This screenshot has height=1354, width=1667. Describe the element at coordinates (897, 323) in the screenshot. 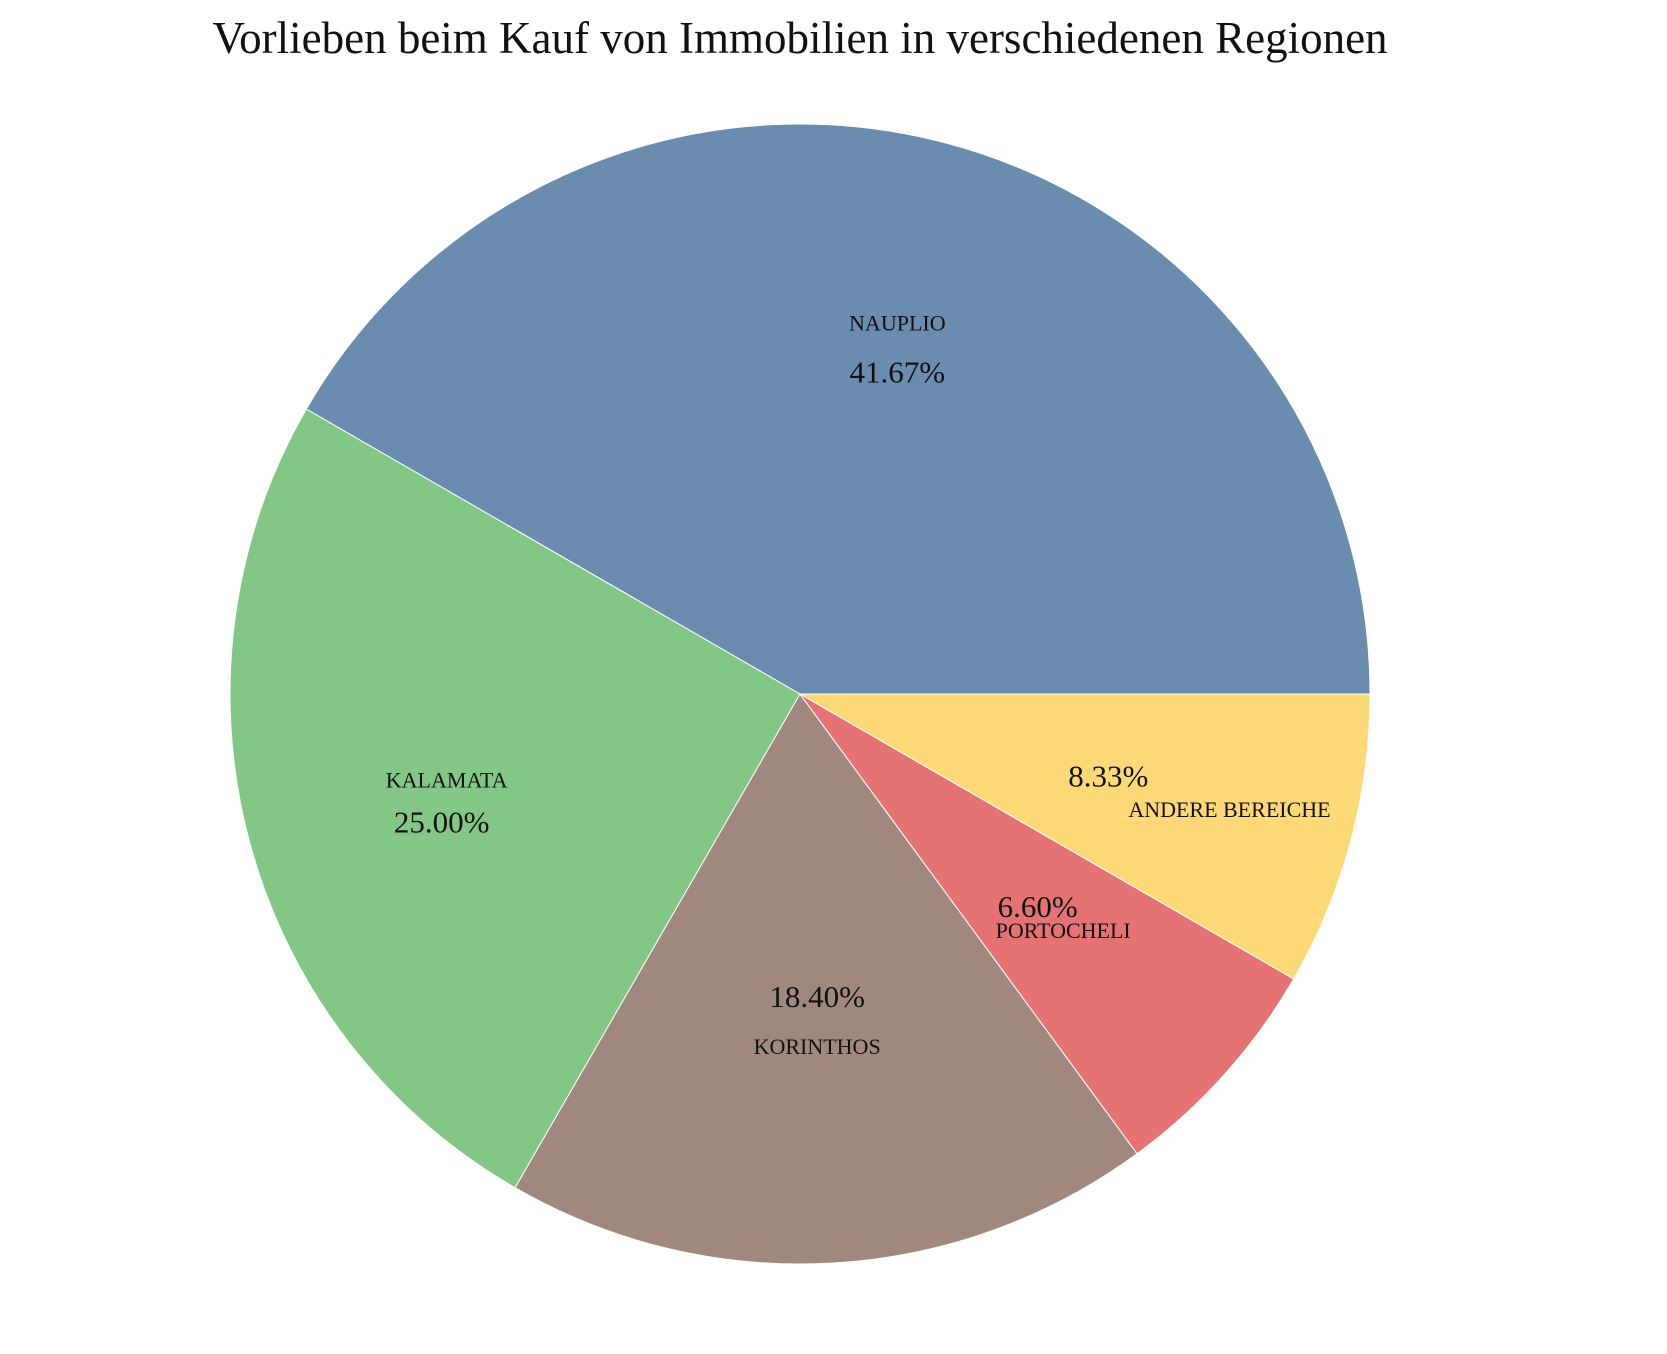

I see `slice-label-nauplio: NAUPLIO` at that location.